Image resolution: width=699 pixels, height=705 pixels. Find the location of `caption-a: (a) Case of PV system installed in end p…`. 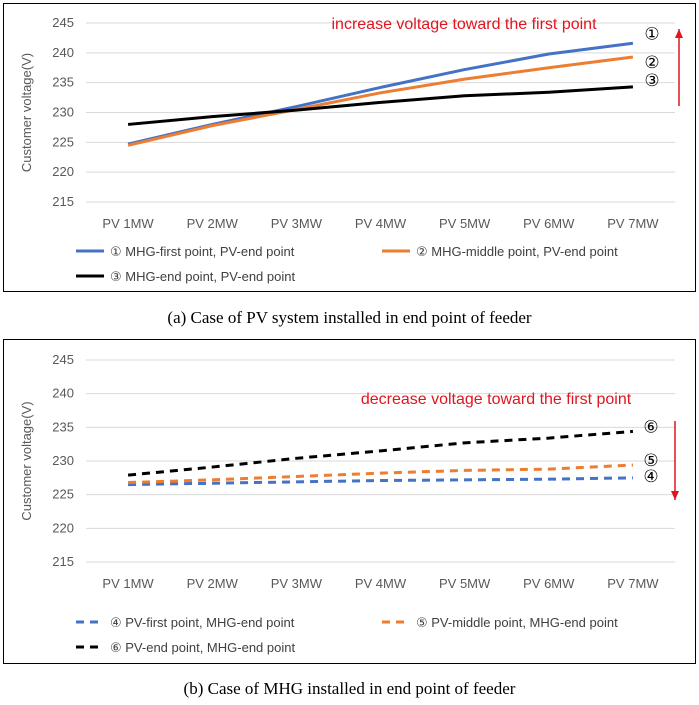

caption-a: (a) Case of PV system installed in end p… is located at coordinates (349, 317).